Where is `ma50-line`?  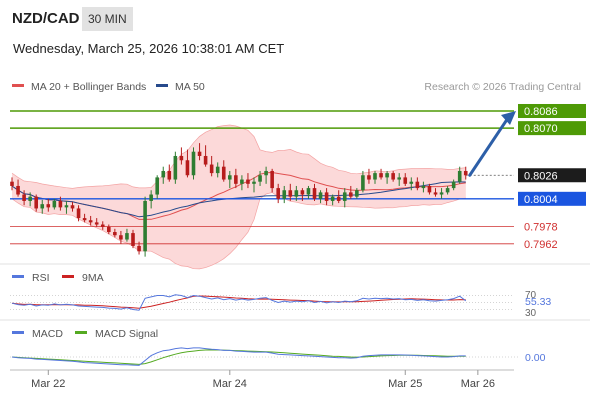 ma50-line is located at coordinates (238, 199).